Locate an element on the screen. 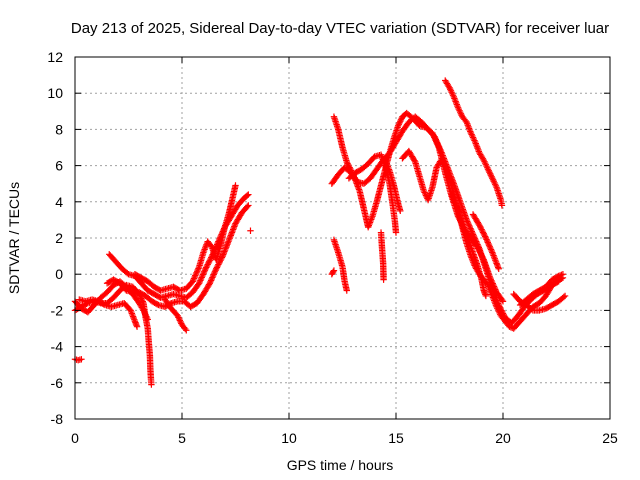  series-s6 is located at coordinates (185, 238).